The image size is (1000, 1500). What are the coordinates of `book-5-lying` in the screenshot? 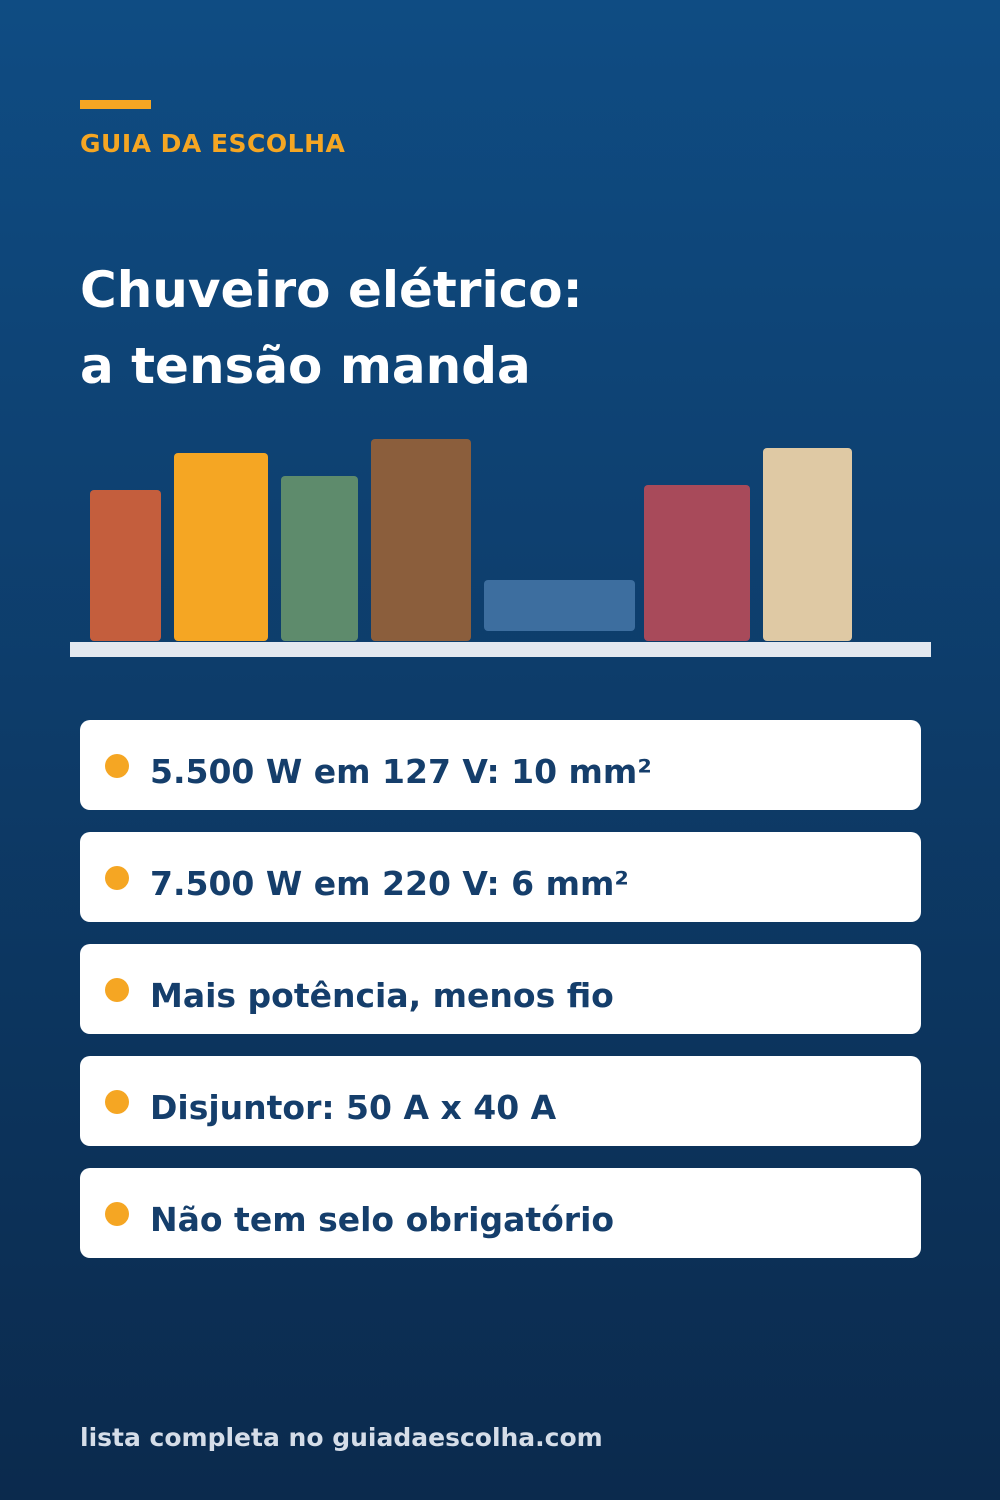 It's located at (559, 605).